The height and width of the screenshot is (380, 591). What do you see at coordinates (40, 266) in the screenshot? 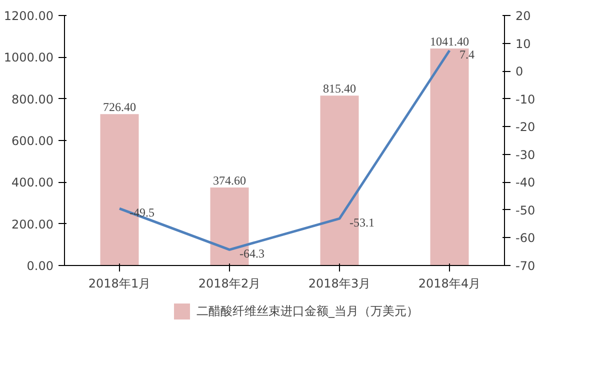
I see `y-tick-label: 0.00` at bounding box center [40, 266].